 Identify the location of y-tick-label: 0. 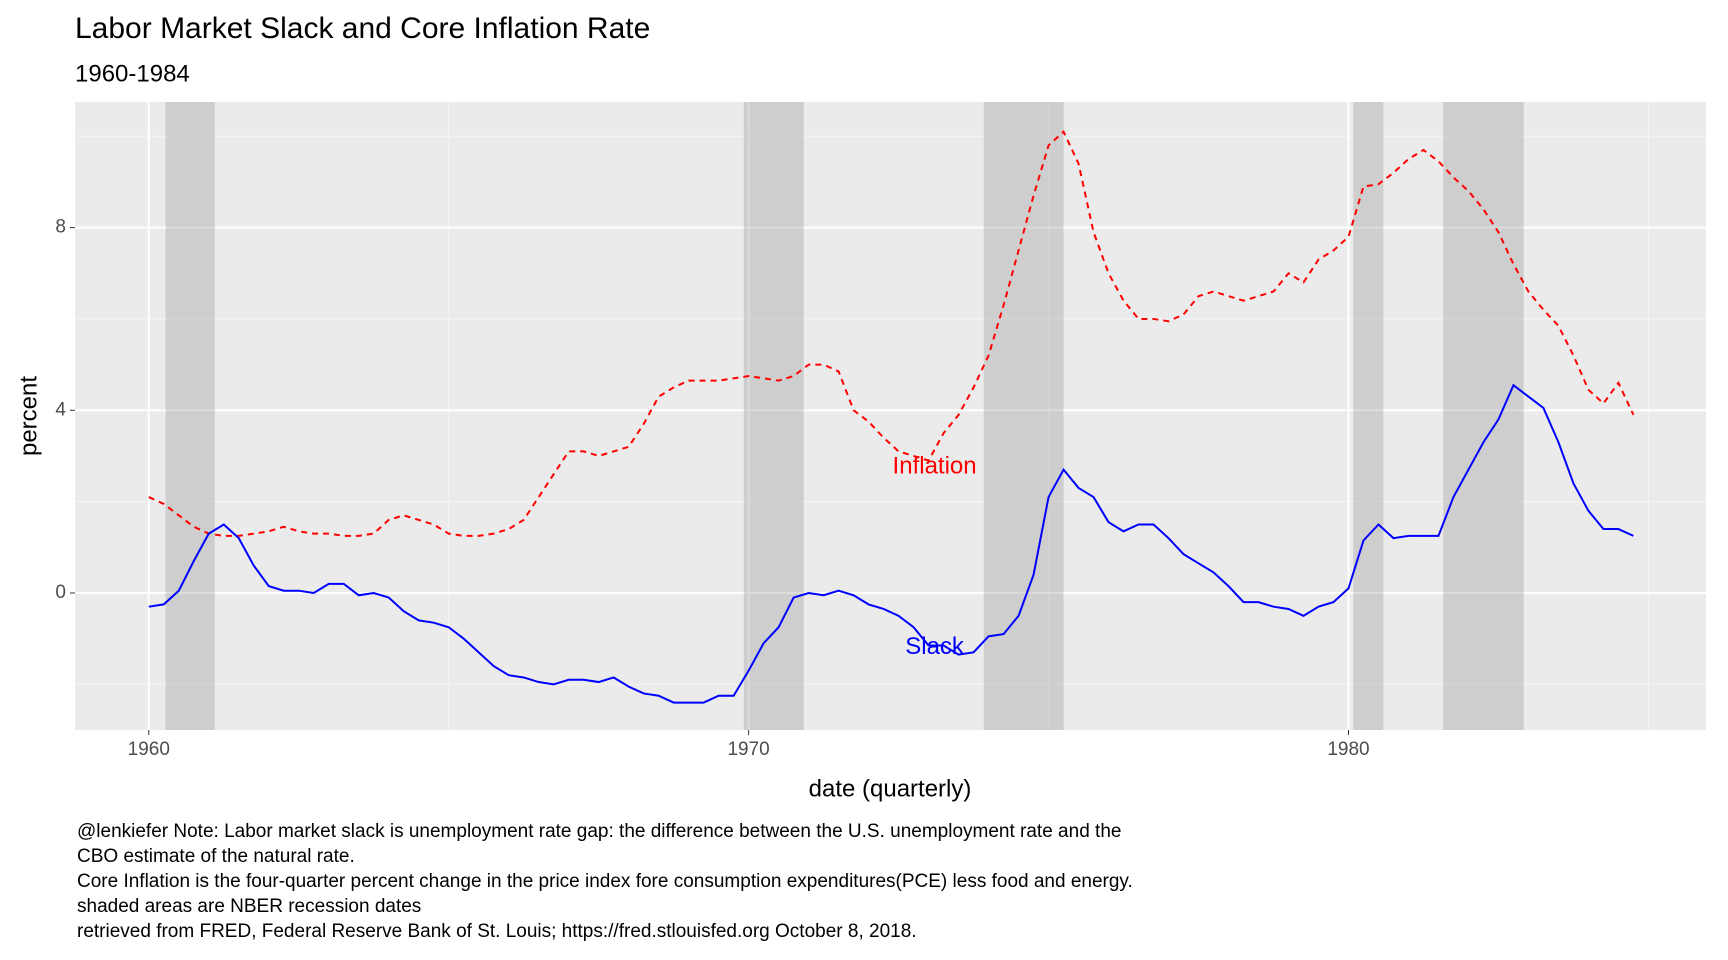
(60, 592).